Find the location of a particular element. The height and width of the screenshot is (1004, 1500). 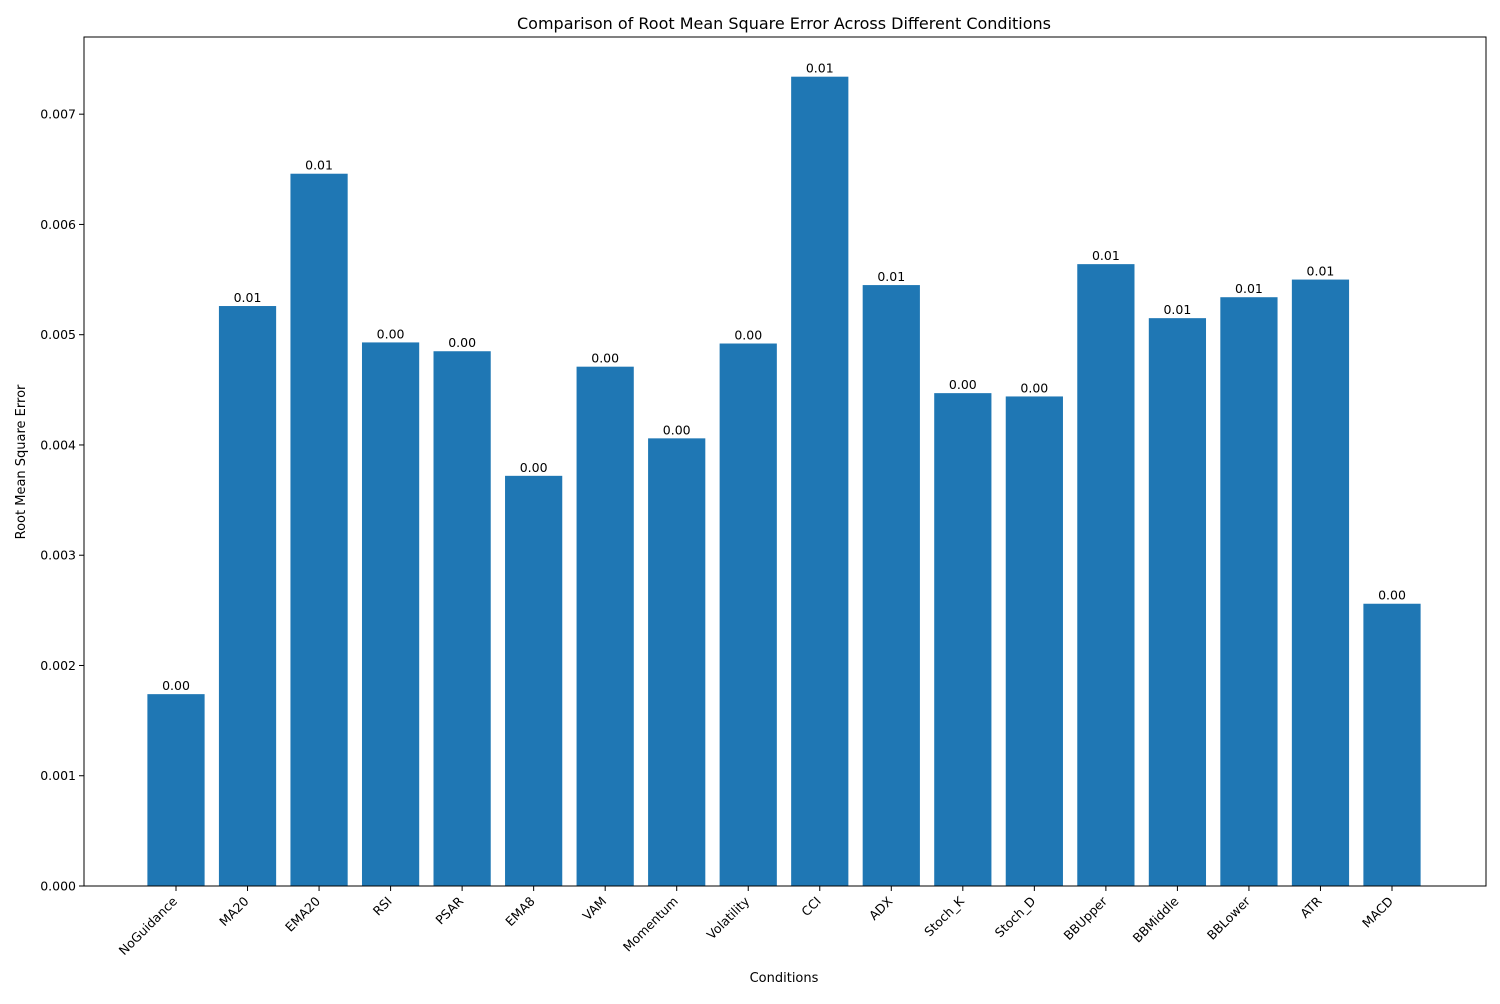

x-tick-label-atr: ATR is located at coordinates (1311, 907).